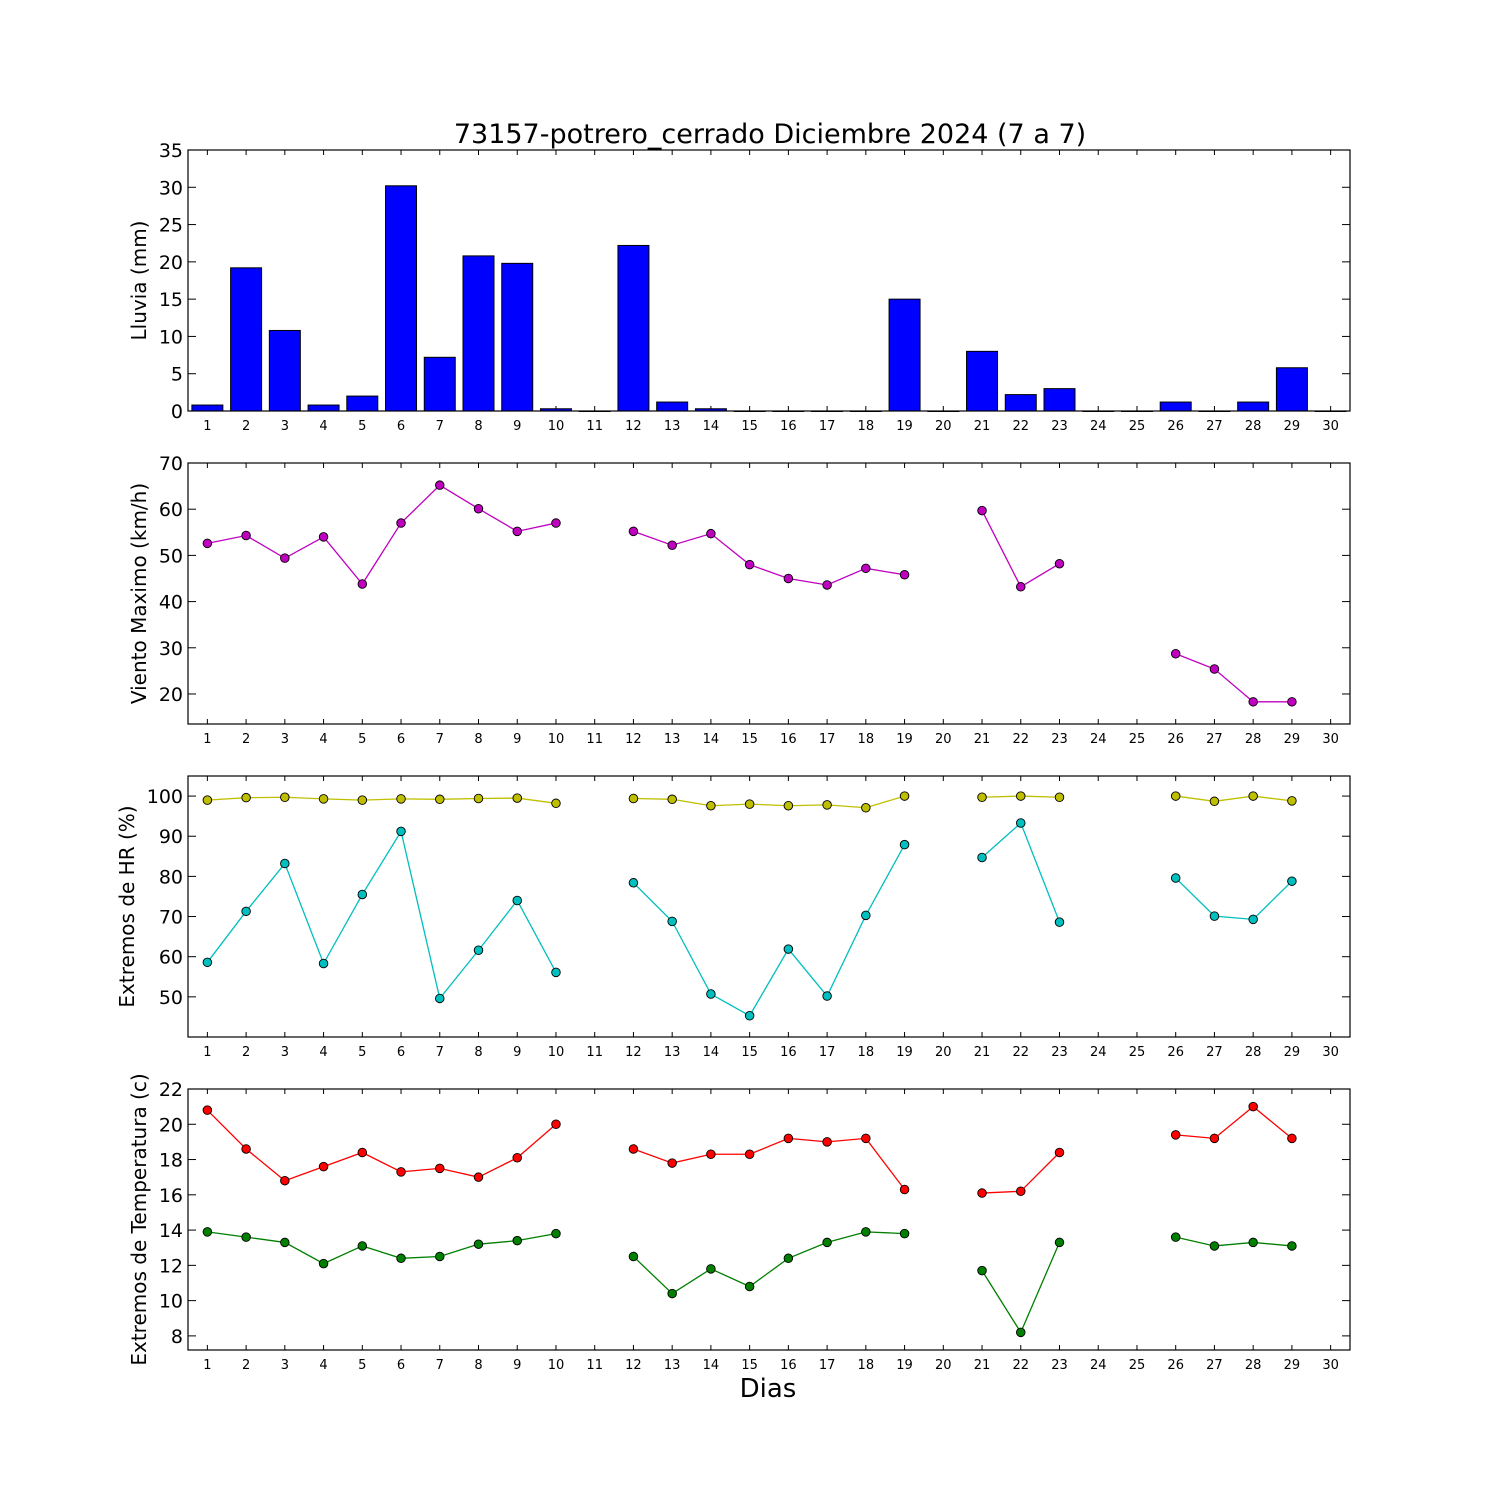 The height and width of the screenshot is (1500, 1500). What do you see at coordinates (517, 1052) in the screenshot?
I see `humidity-xtick-label: 9` at bounding box center [517, 1052].